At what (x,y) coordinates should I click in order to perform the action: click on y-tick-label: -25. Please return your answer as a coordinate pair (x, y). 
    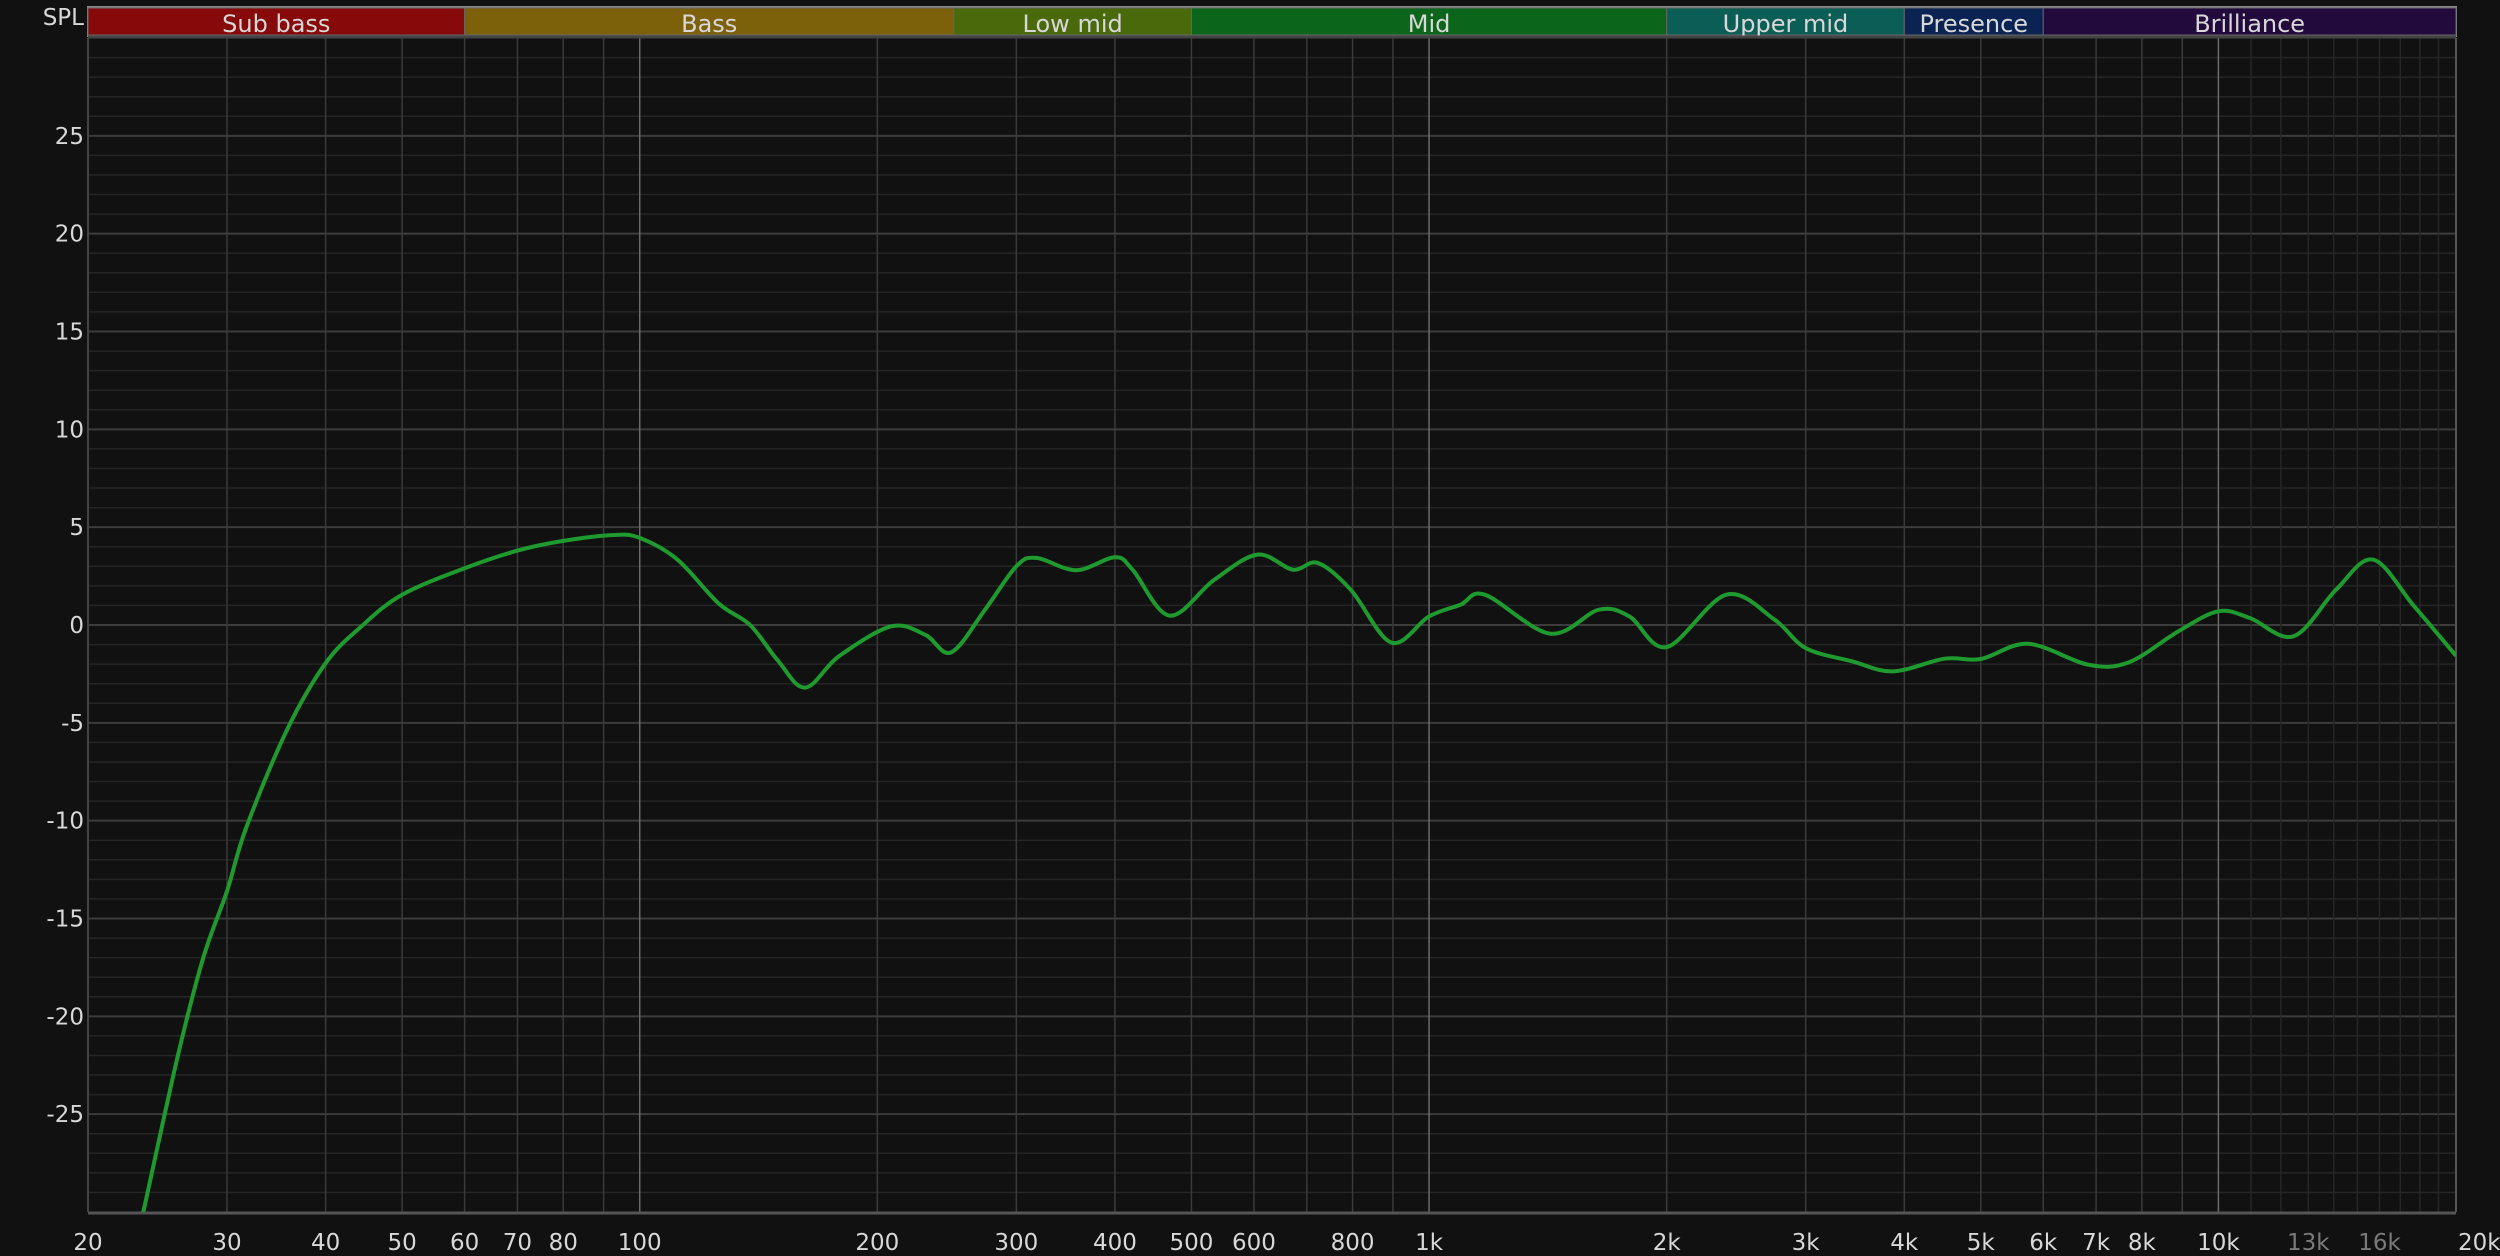
    Looking at the image, I should click on (65, 1115).